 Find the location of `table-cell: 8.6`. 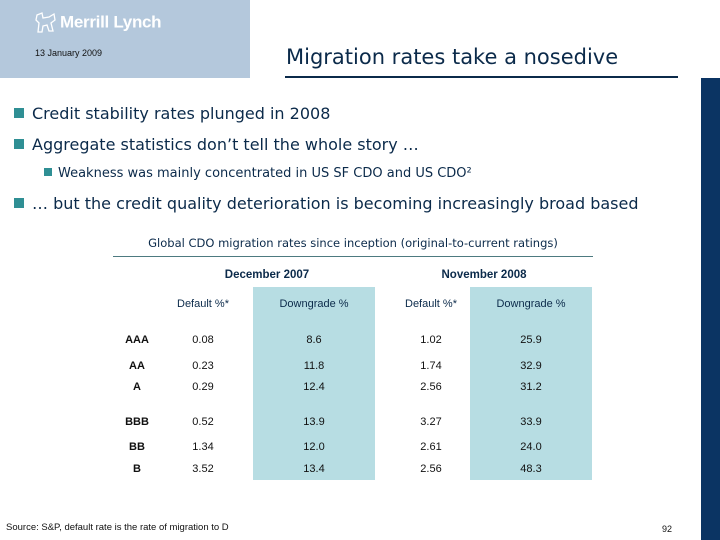

table-cell: 8.6 is located at coordinates (314, 340).